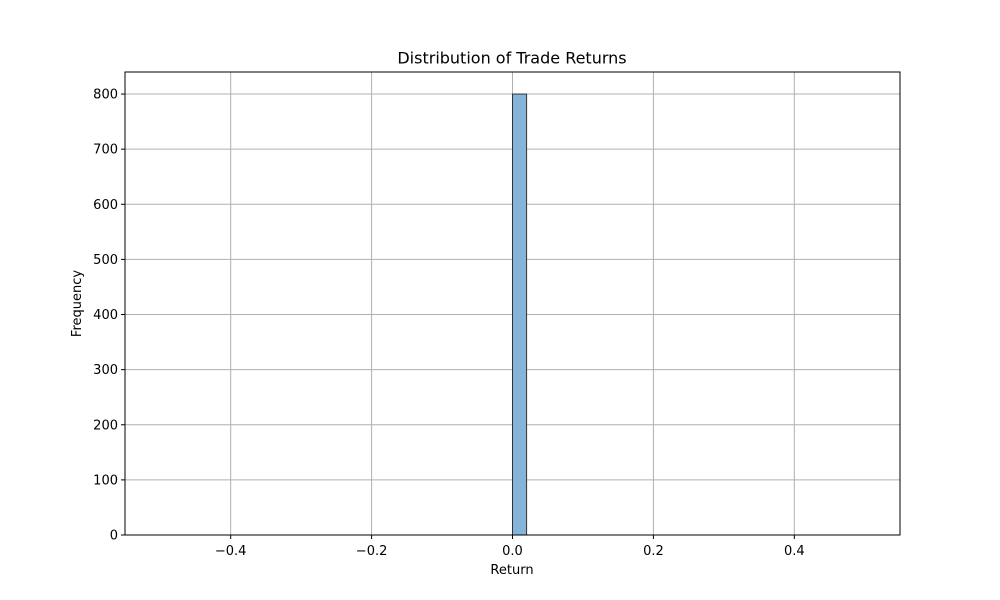 The height and width of the screenshot is (600, 1000). I want to click on x-tick-label: 0.4, so click(794, 551).